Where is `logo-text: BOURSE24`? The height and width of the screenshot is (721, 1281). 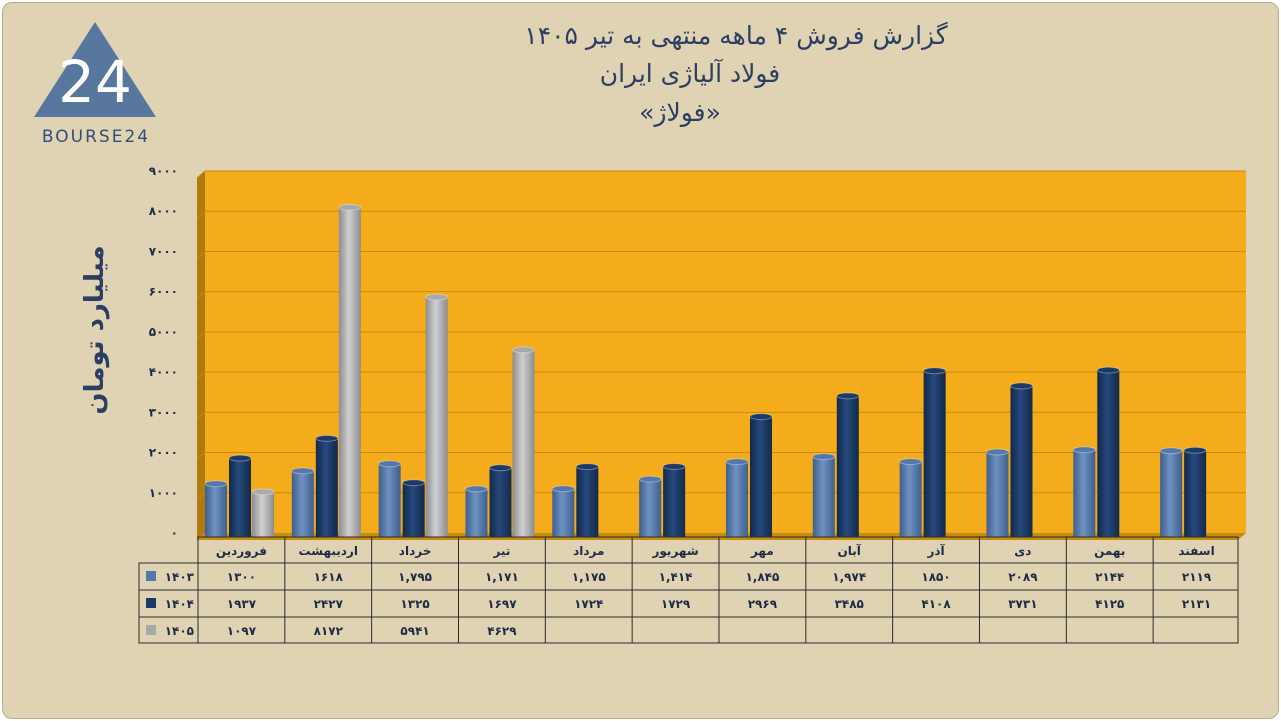
logo-text: BOURSE24 is located at coordinates (96, 137).